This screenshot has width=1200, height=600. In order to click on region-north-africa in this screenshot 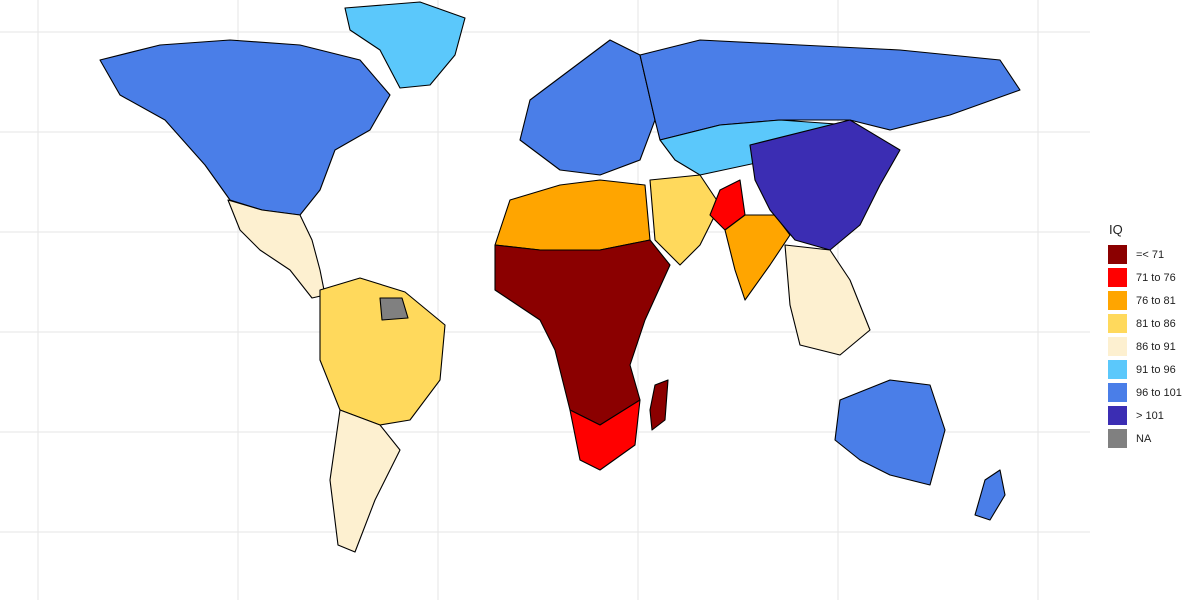, I will do `click(572, 215)`.